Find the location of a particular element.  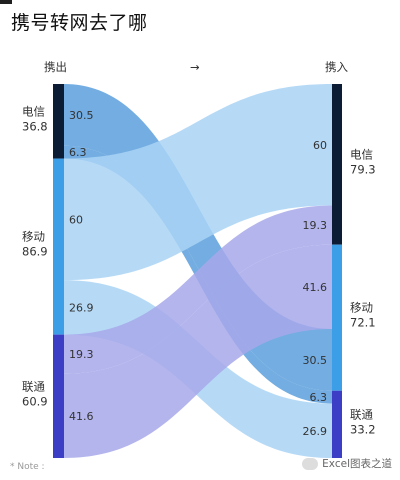

left-header: 携出 is located at coordinates (55, 67).